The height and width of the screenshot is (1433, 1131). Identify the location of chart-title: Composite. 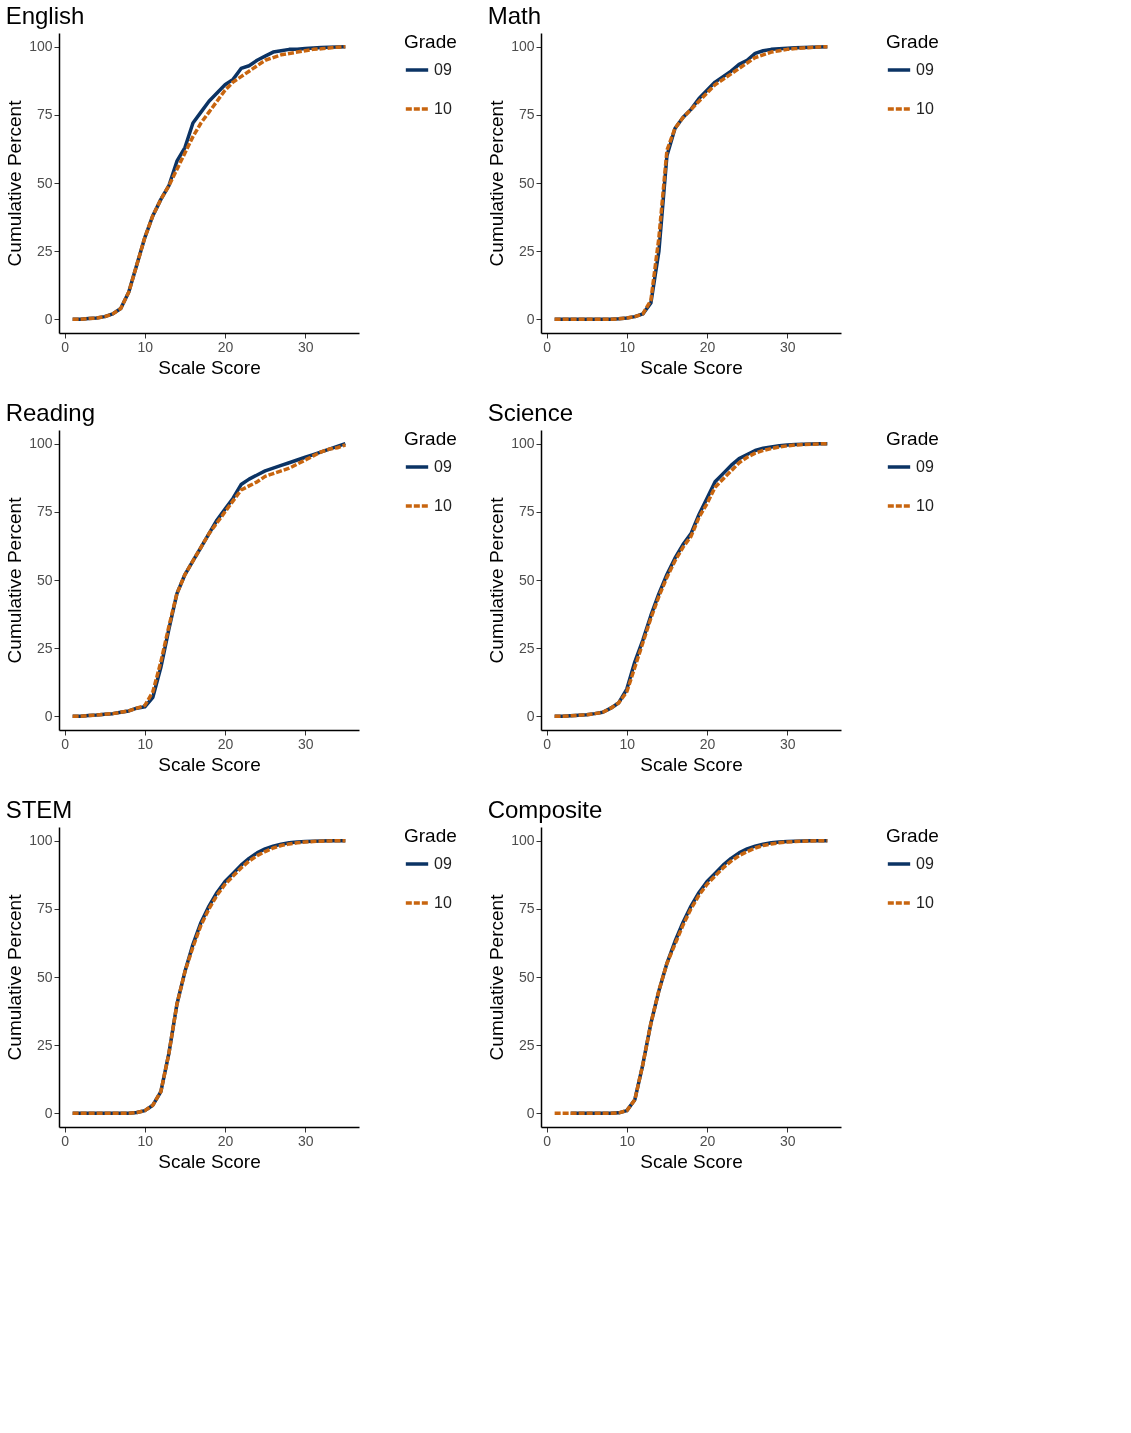
(545, 809).